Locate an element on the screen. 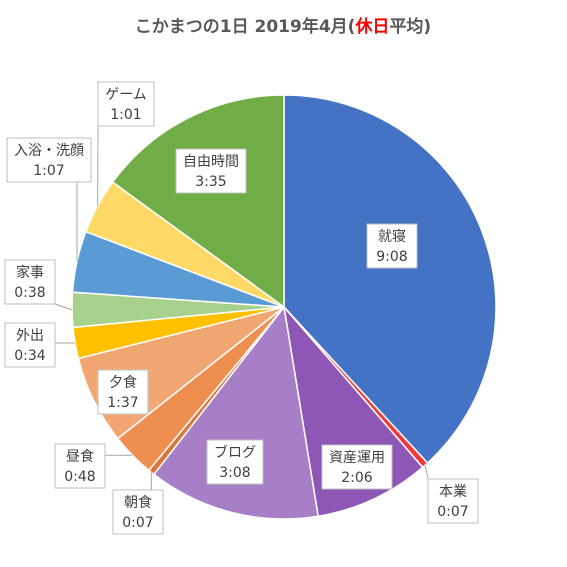 Image resolution: width=567 pixels, height=567 pixels. data-label: 本業 0:07 is located at coordinates (453, 501).